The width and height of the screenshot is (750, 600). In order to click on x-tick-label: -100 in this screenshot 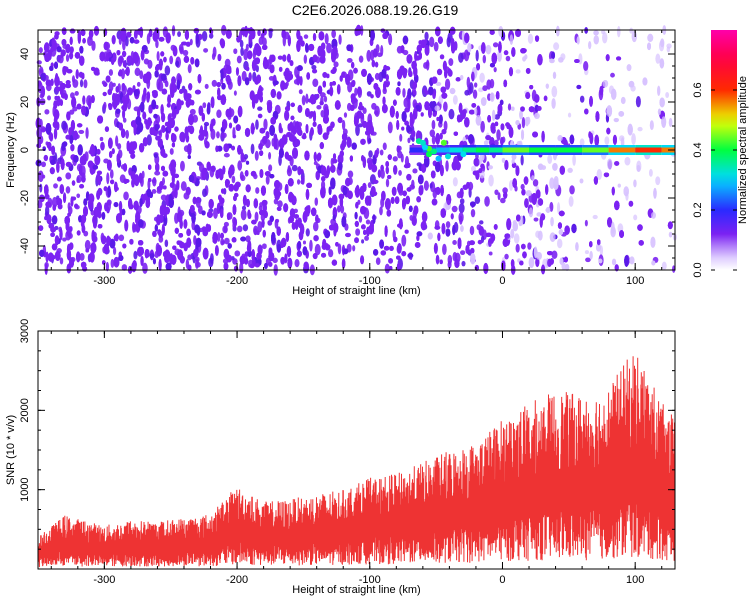, I will do `click(370, 580)`.